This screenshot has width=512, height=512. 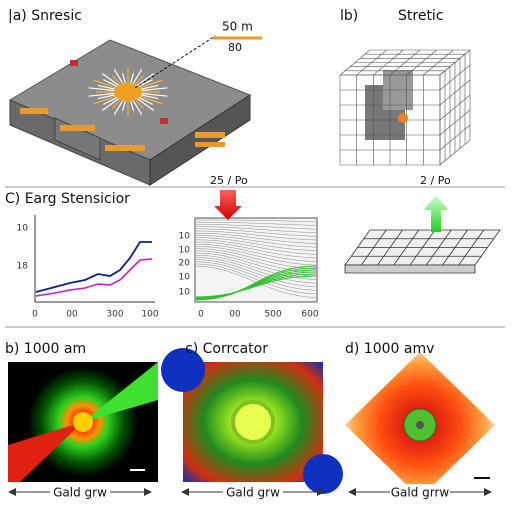 I want to click on x-tick-label: 600, so click(x=309, y=315).